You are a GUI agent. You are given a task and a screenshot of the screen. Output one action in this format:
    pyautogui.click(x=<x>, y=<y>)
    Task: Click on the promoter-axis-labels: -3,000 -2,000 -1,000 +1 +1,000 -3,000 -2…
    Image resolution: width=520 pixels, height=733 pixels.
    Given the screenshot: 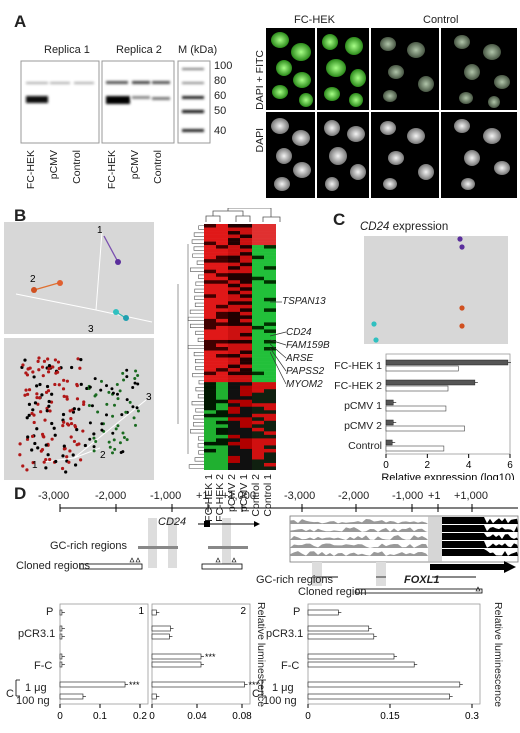 What is the action you would take?
    pyautogui.click(x=278, y=497)
    